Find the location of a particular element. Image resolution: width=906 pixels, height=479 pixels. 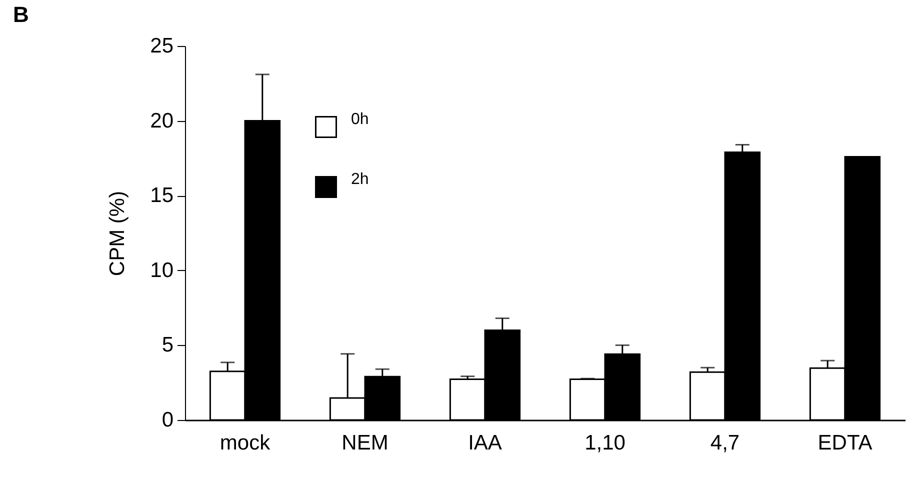

x-tick-label: EDTA is located at coordinates (845, 443).